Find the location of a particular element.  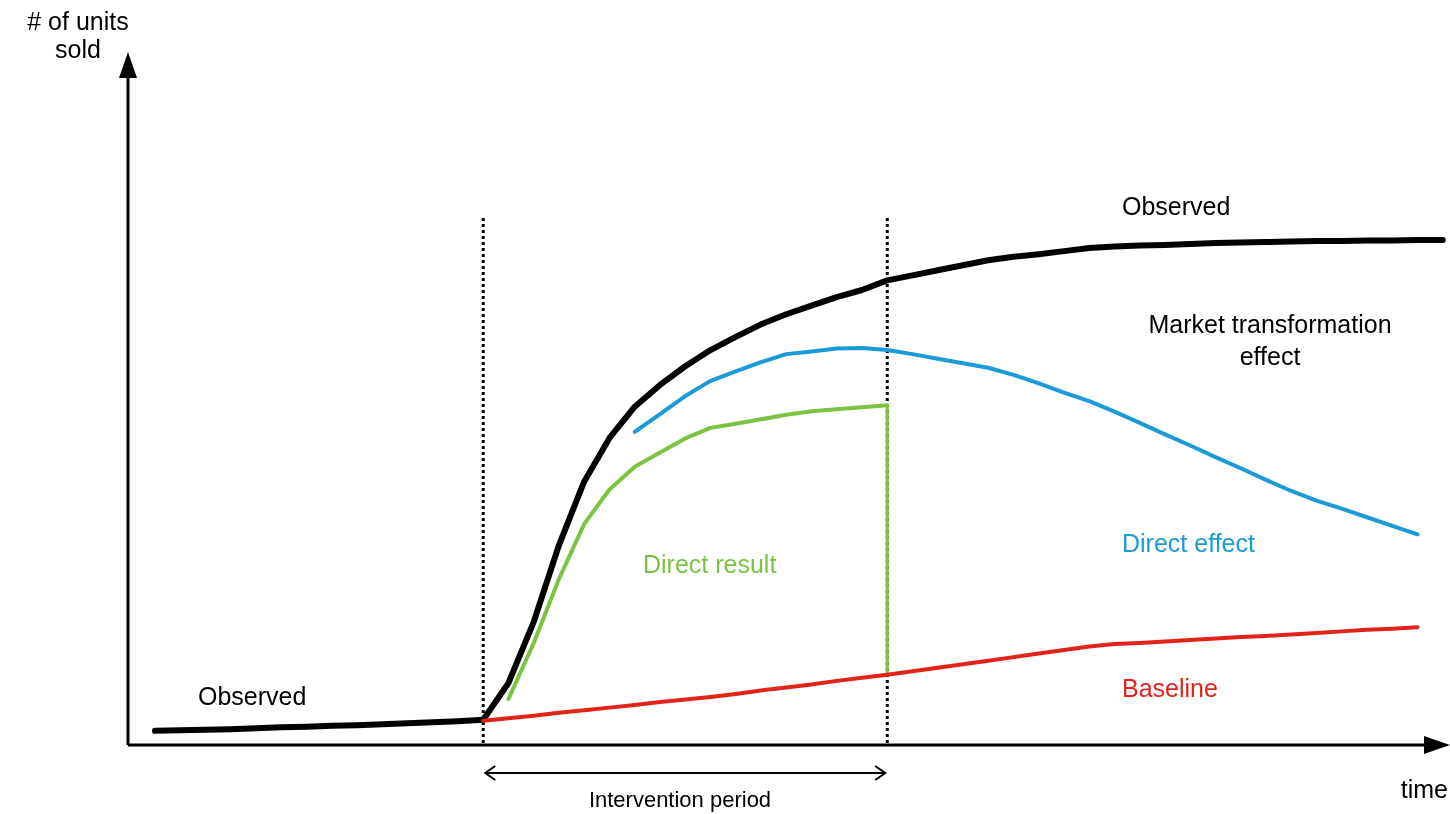

text: Direct result is located at coordinates (710, 564).